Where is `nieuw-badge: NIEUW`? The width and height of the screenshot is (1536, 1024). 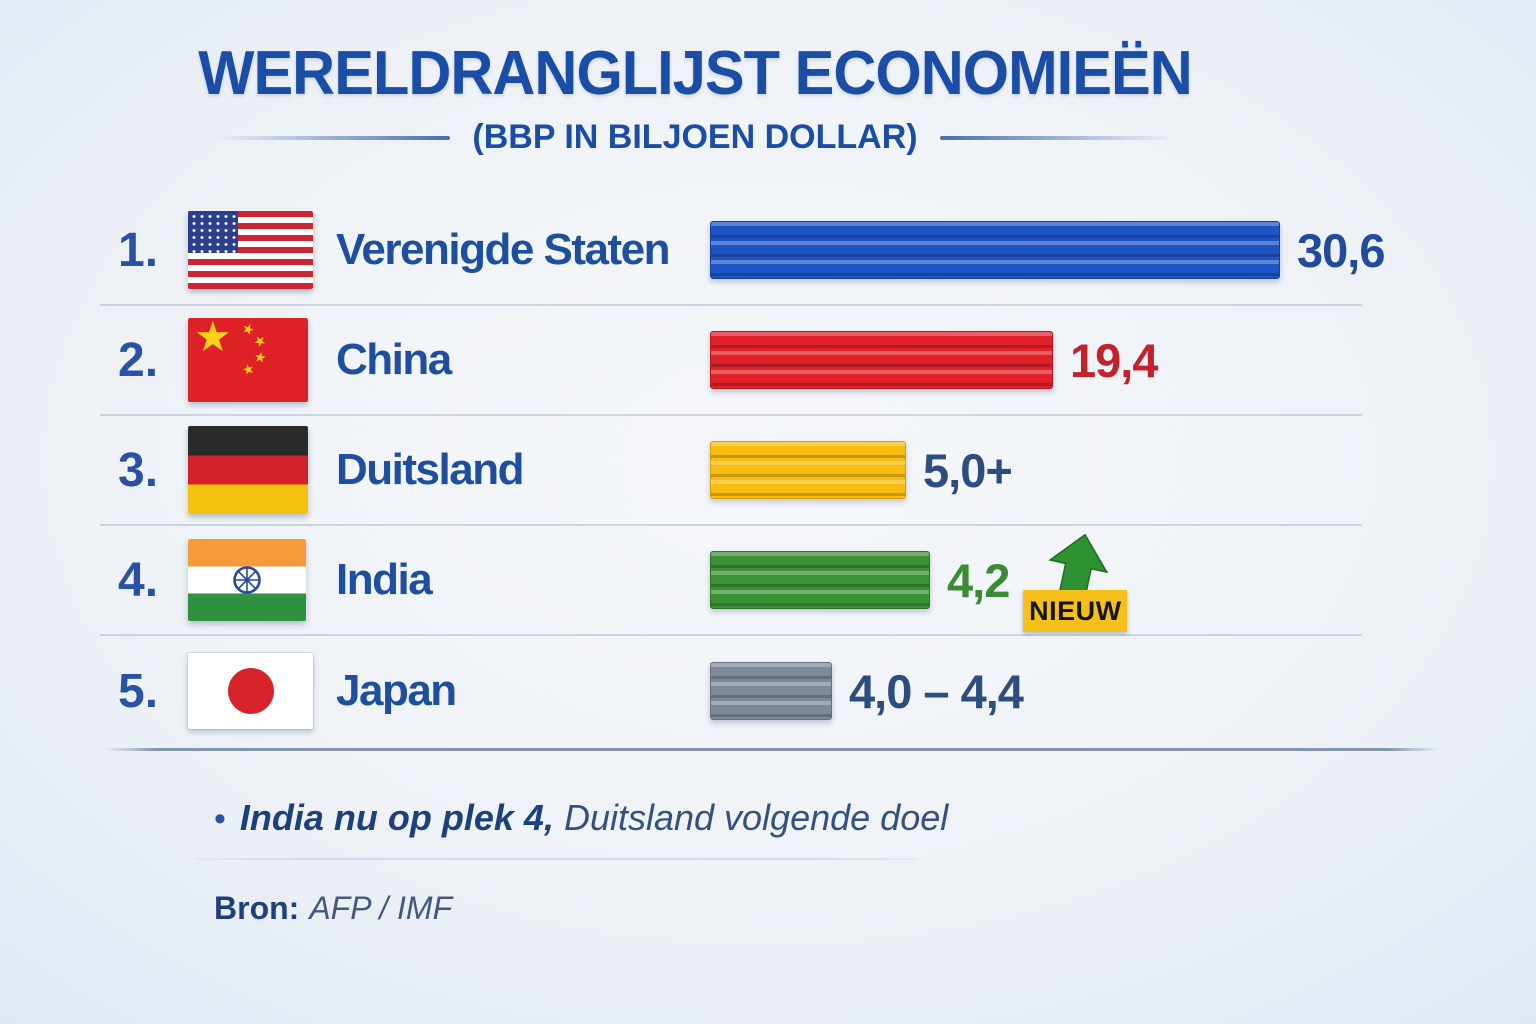 nieuw-badge: NIEUW is located at coordinates (1075, 611).